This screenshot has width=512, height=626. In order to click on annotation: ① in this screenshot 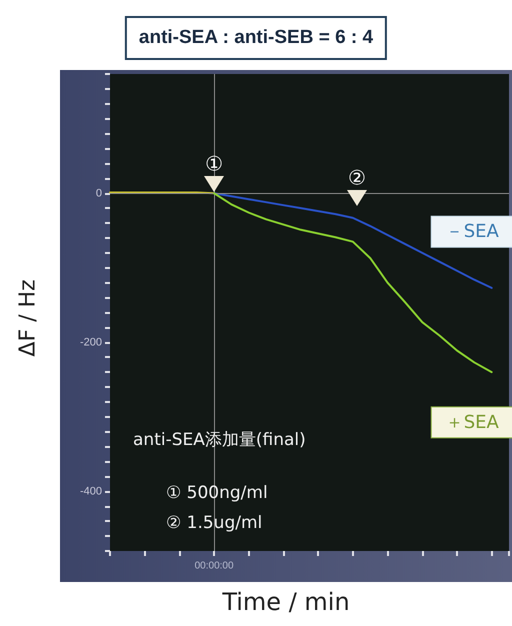, I will do `click(214, 163)`.